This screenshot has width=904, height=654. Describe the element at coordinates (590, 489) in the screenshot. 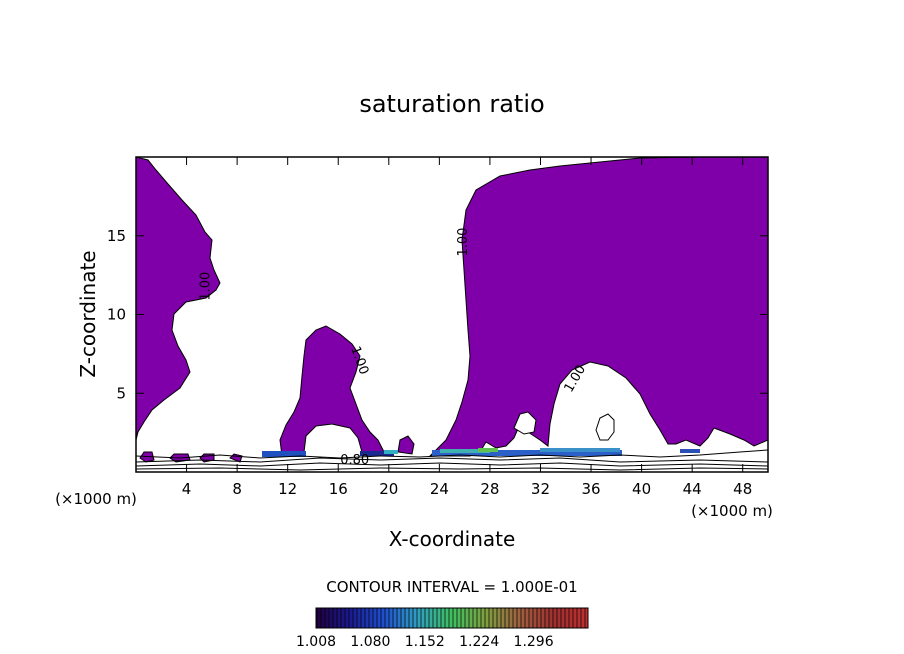

I see `x-tick-label-8: 36` at that location.